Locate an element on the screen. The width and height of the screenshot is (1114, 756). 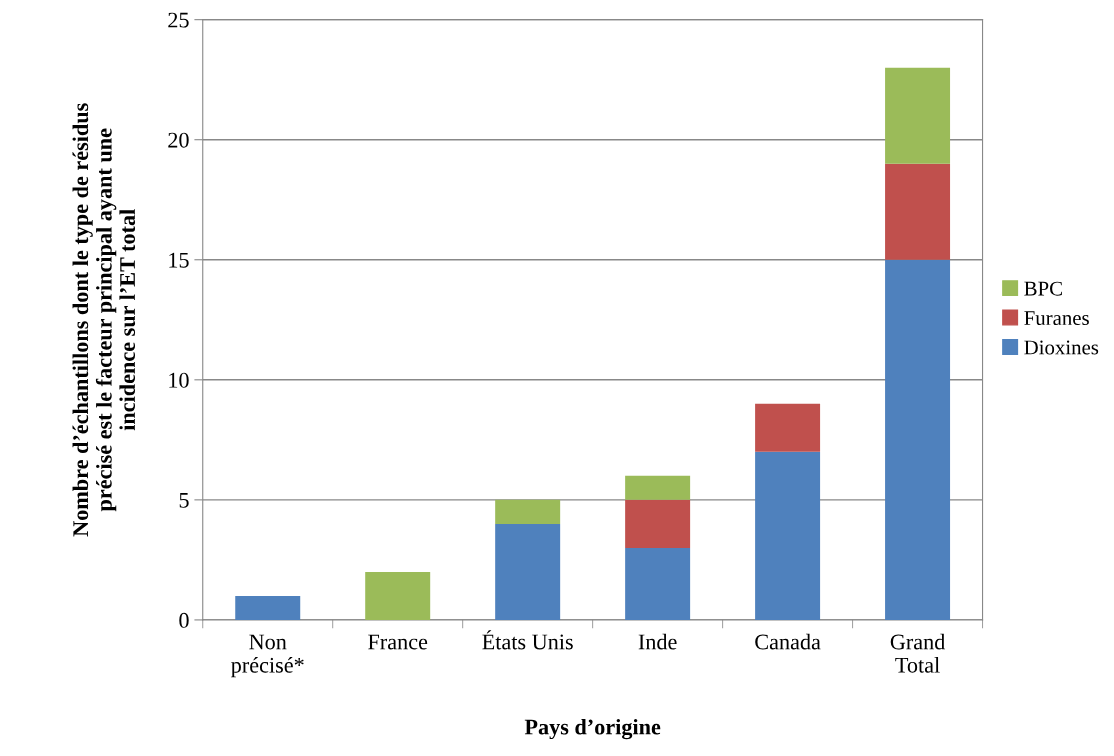
legend-label: Dioxines is located at coordinates (1061, 347).